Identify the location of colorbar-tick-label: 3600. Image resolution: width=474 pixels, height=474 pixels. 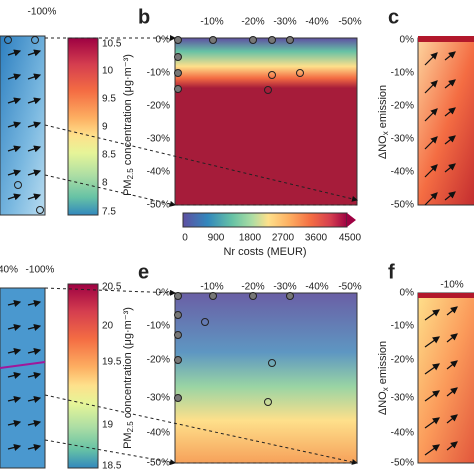
(316, 238).